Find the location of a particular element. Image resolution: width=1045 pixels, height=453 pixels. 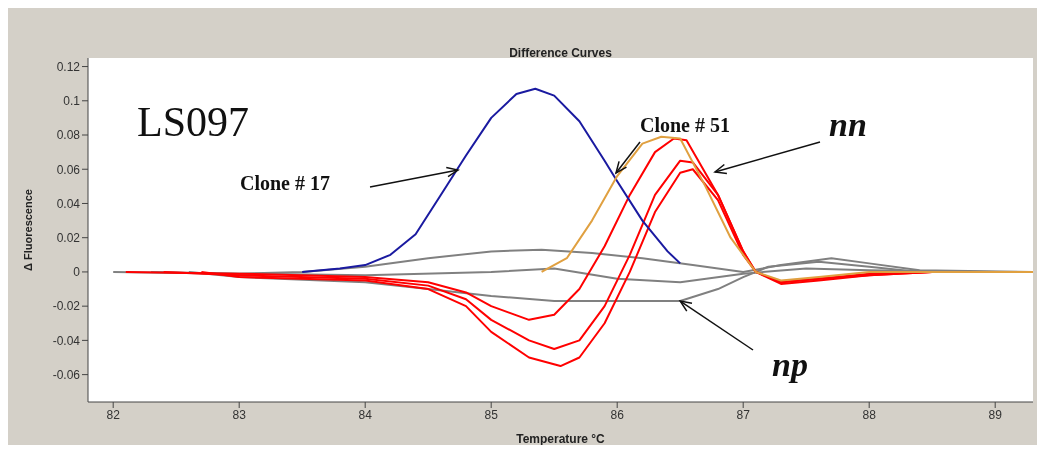

x-tick-label: 82 is located at coordinates (113, 414).